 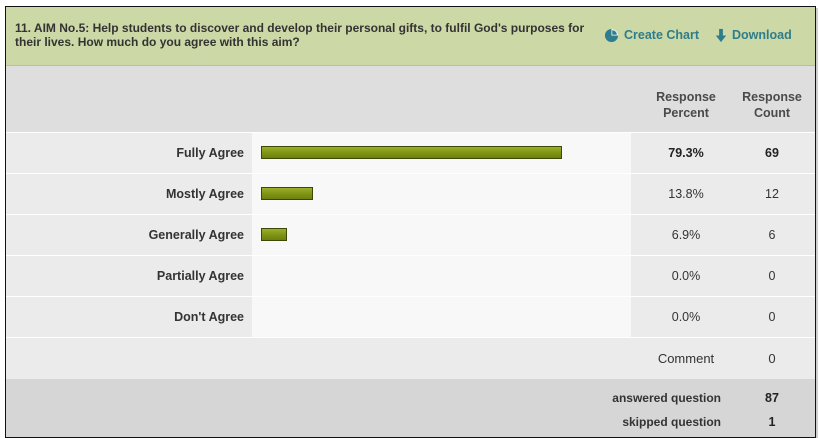 What do you see at coordinates (721, 35) in the screenshot?
I see `download-arrow-icon` at bounding box center [721, 35].